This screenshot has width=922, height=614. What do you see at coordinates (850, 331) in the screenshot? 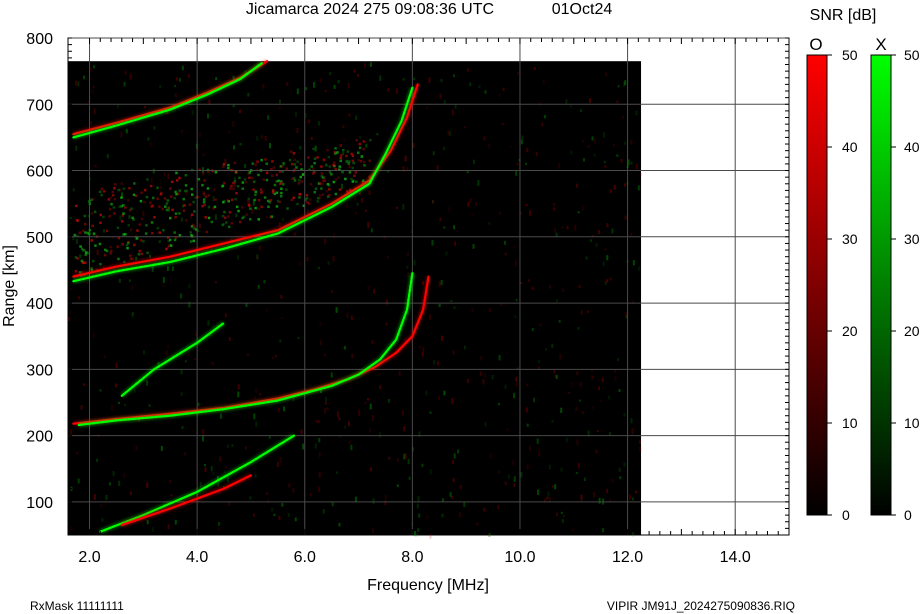
I see `colorbar-o-tick-label: 20` at bounding box center [850, 331].